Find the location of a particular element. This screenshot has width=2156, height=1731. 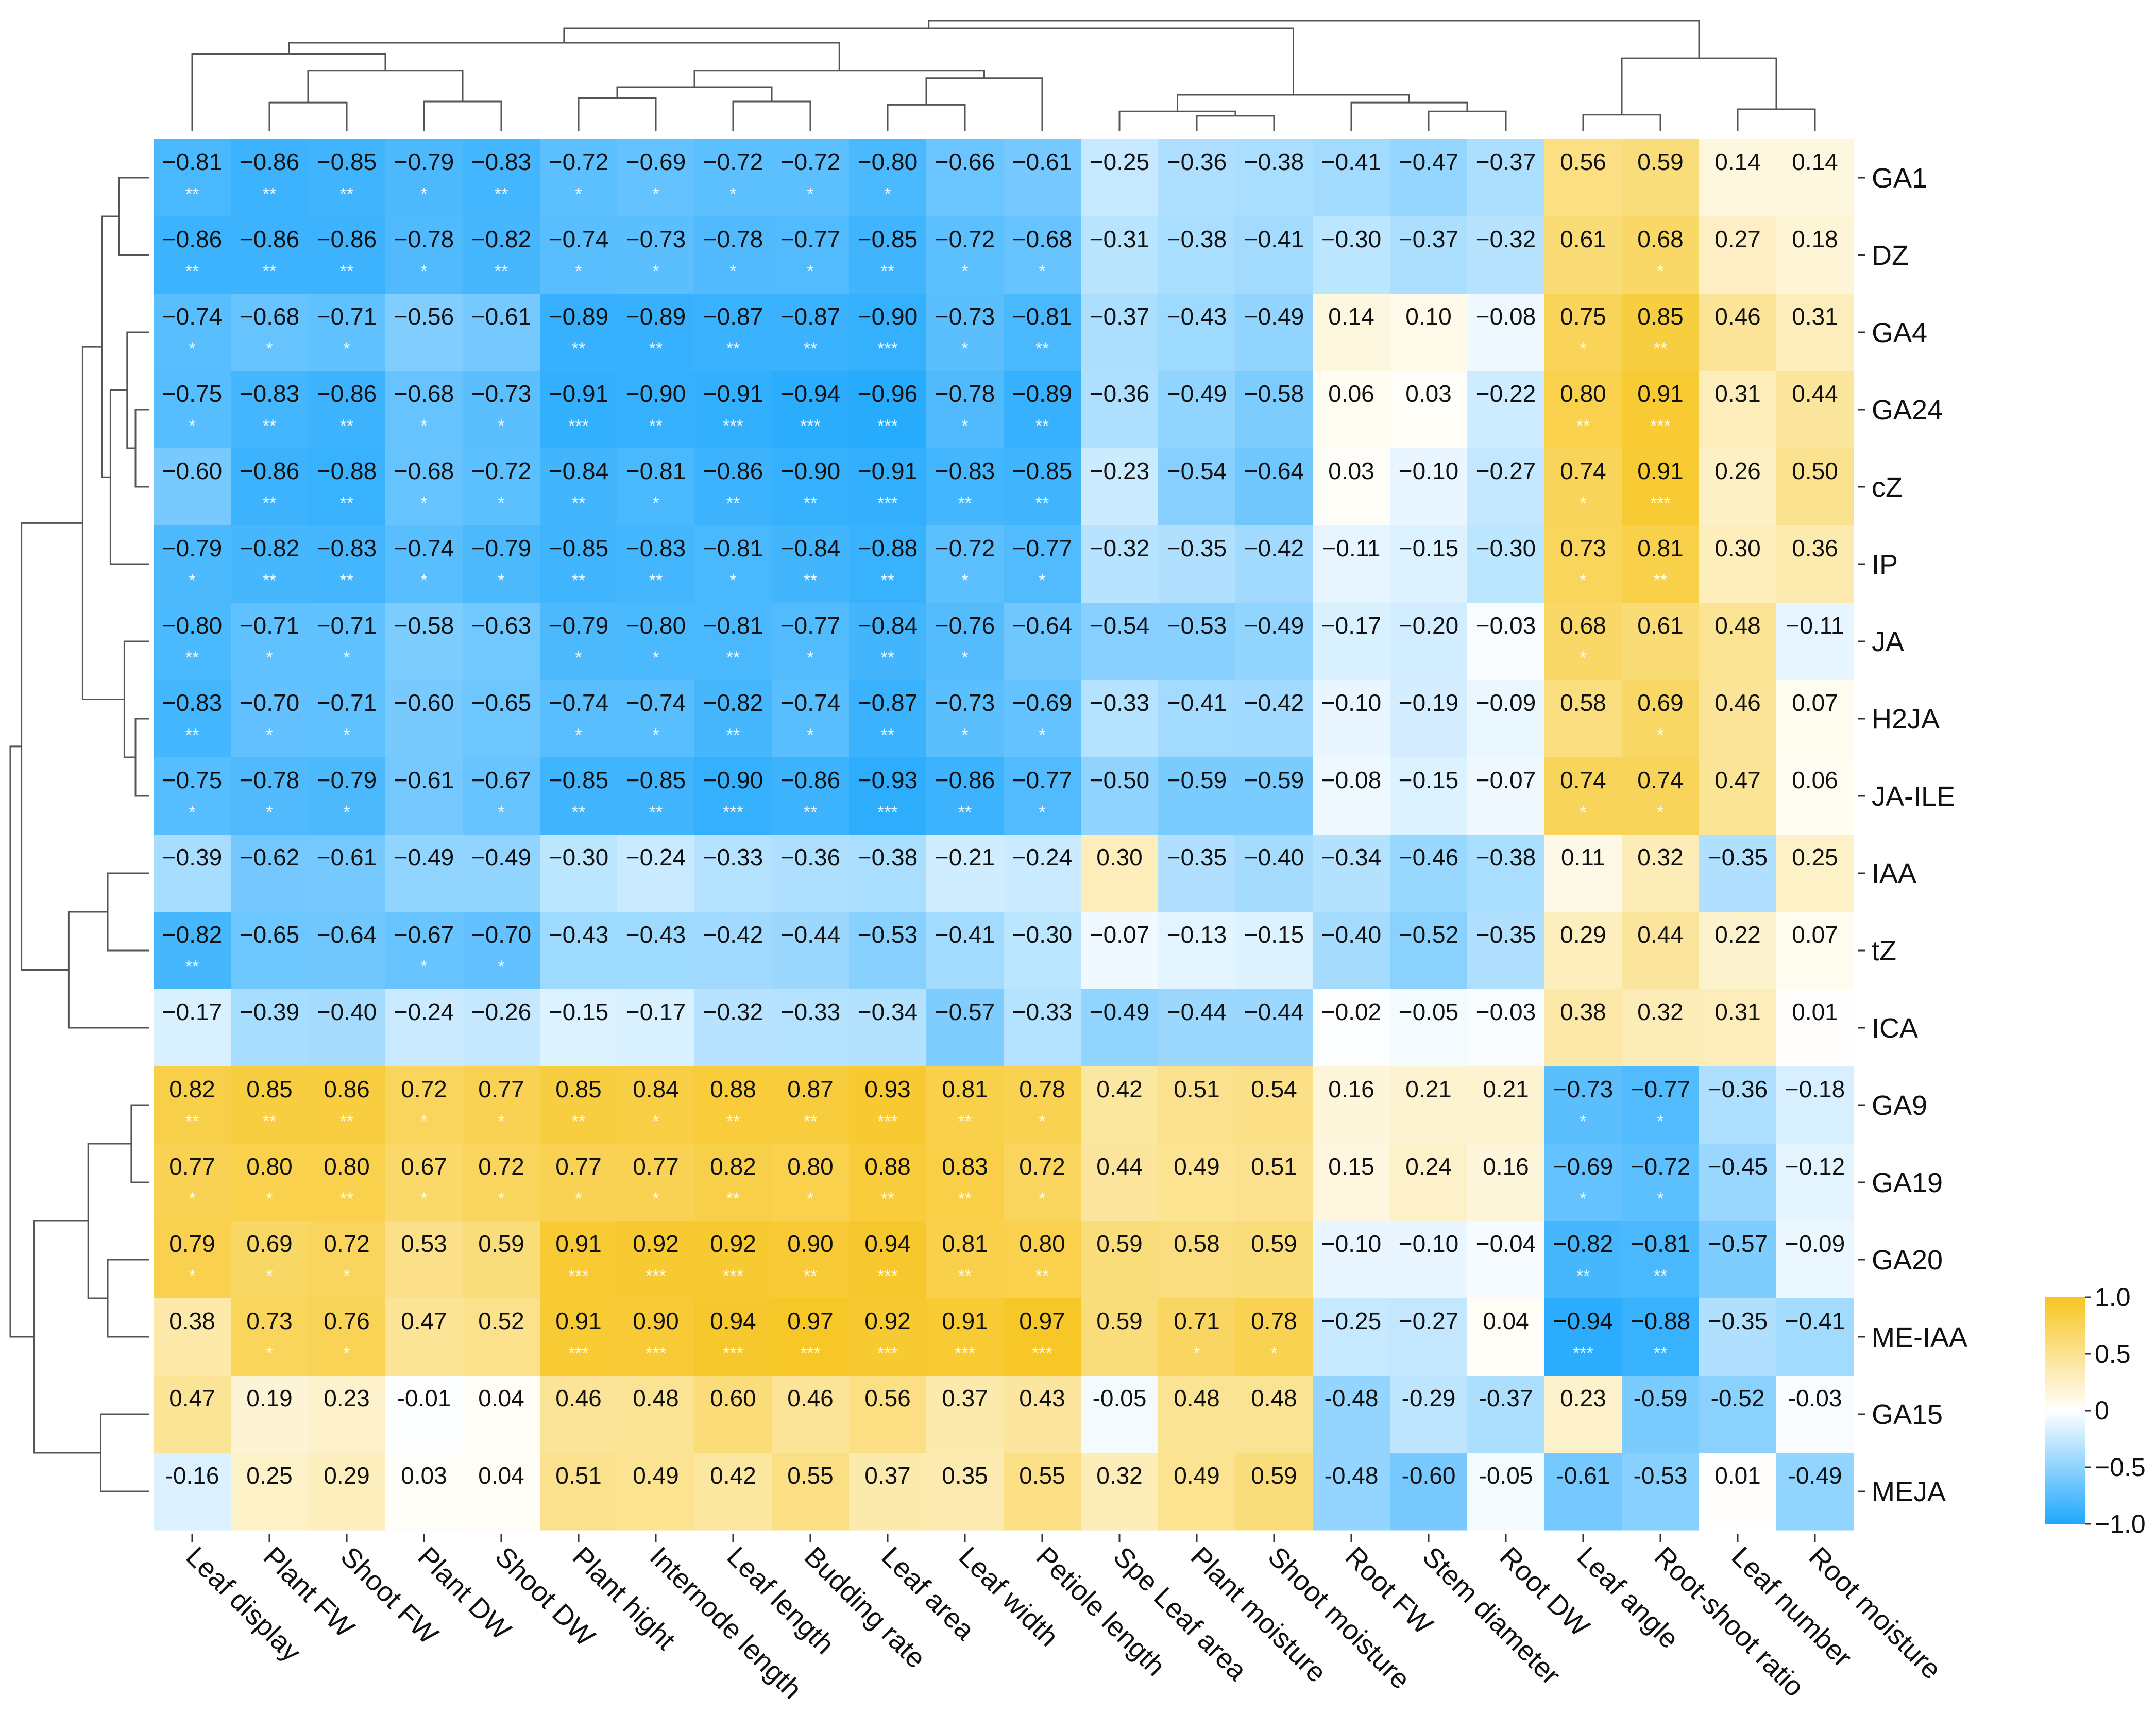

row-label: MEJA is located at coordinates (1909, 1492).